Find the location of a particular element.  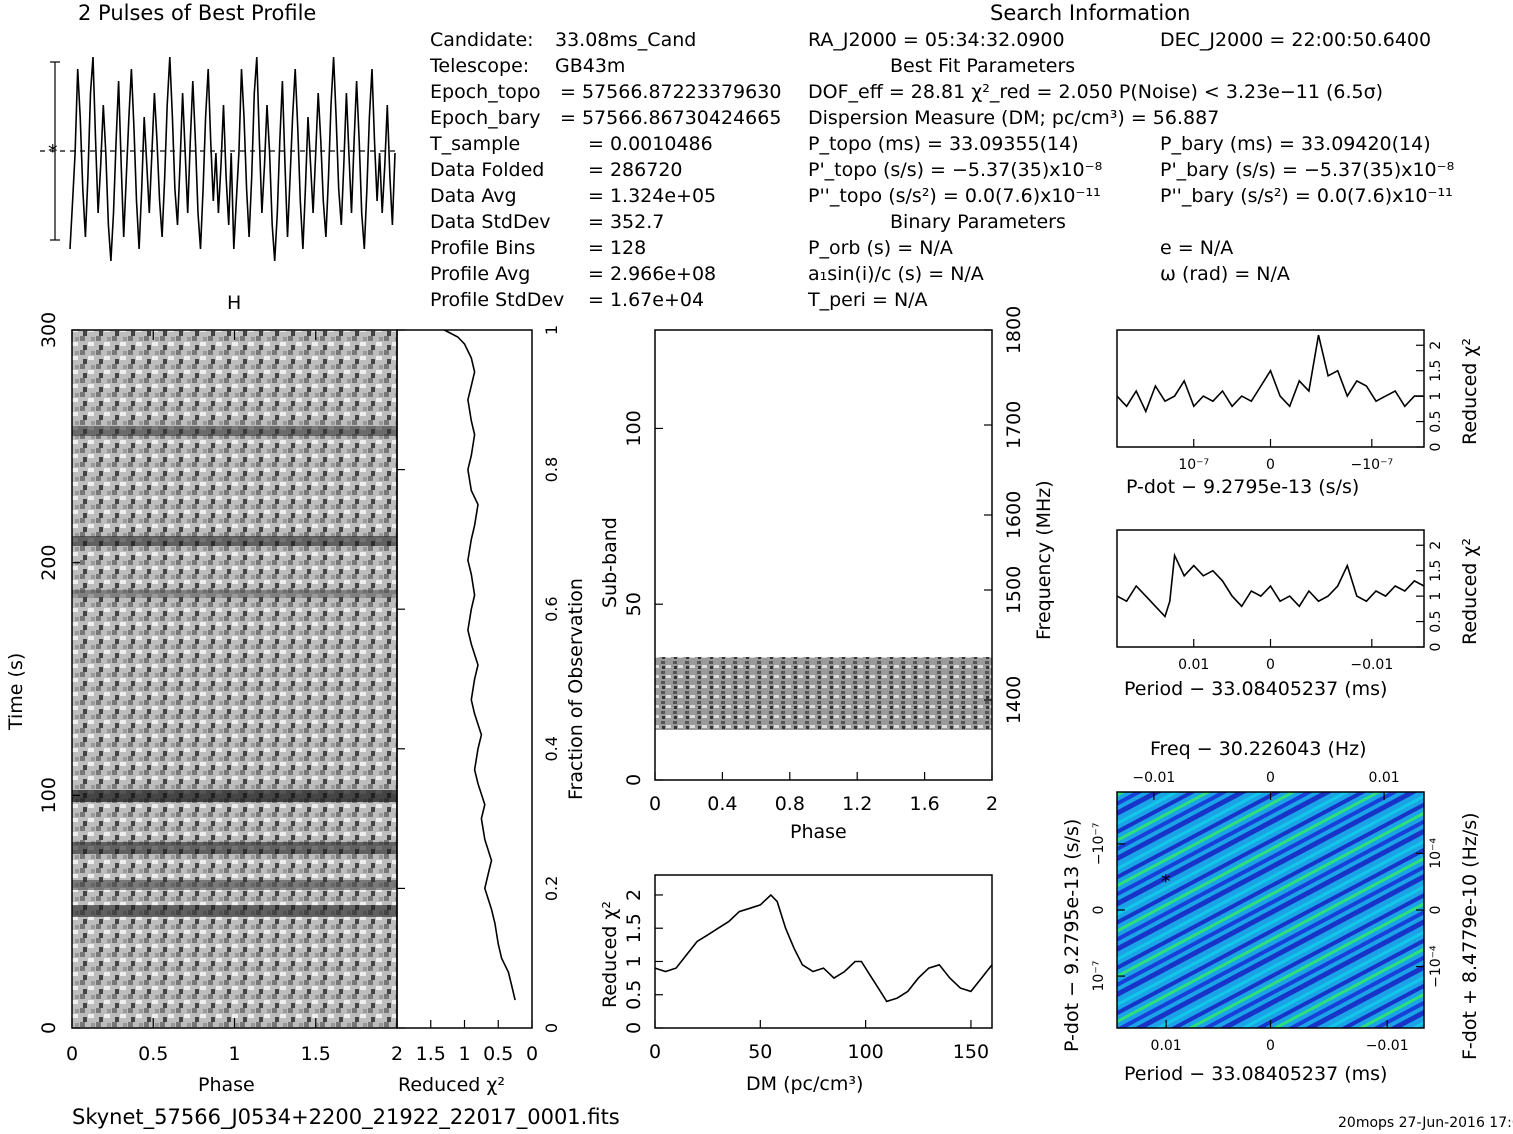

info-tperi: T_peri = N/A is located at coordinates (868, 300).